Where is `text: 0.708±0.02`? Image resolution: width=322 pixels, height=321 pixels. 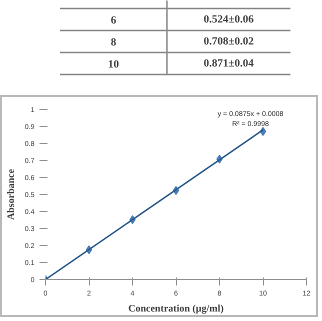
text: 0.708±0.02 is located at coordinates (229, 42).